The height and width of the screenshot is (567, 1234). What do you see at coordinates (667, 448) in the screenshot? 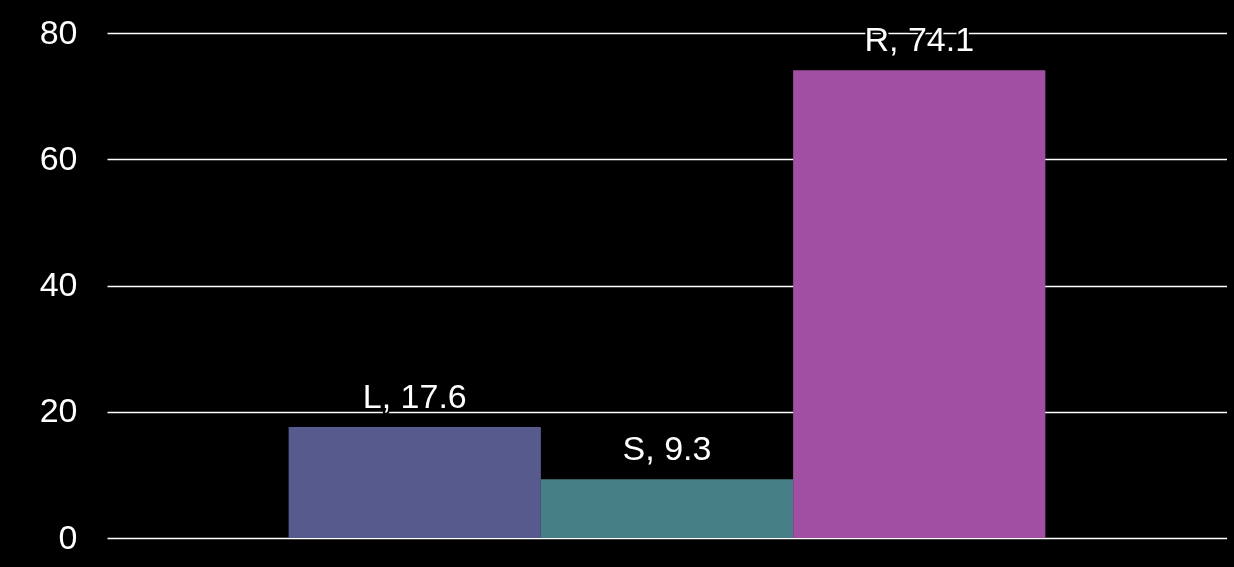
I see `data-label: S, 9.3` at bounding box center [667, 448].